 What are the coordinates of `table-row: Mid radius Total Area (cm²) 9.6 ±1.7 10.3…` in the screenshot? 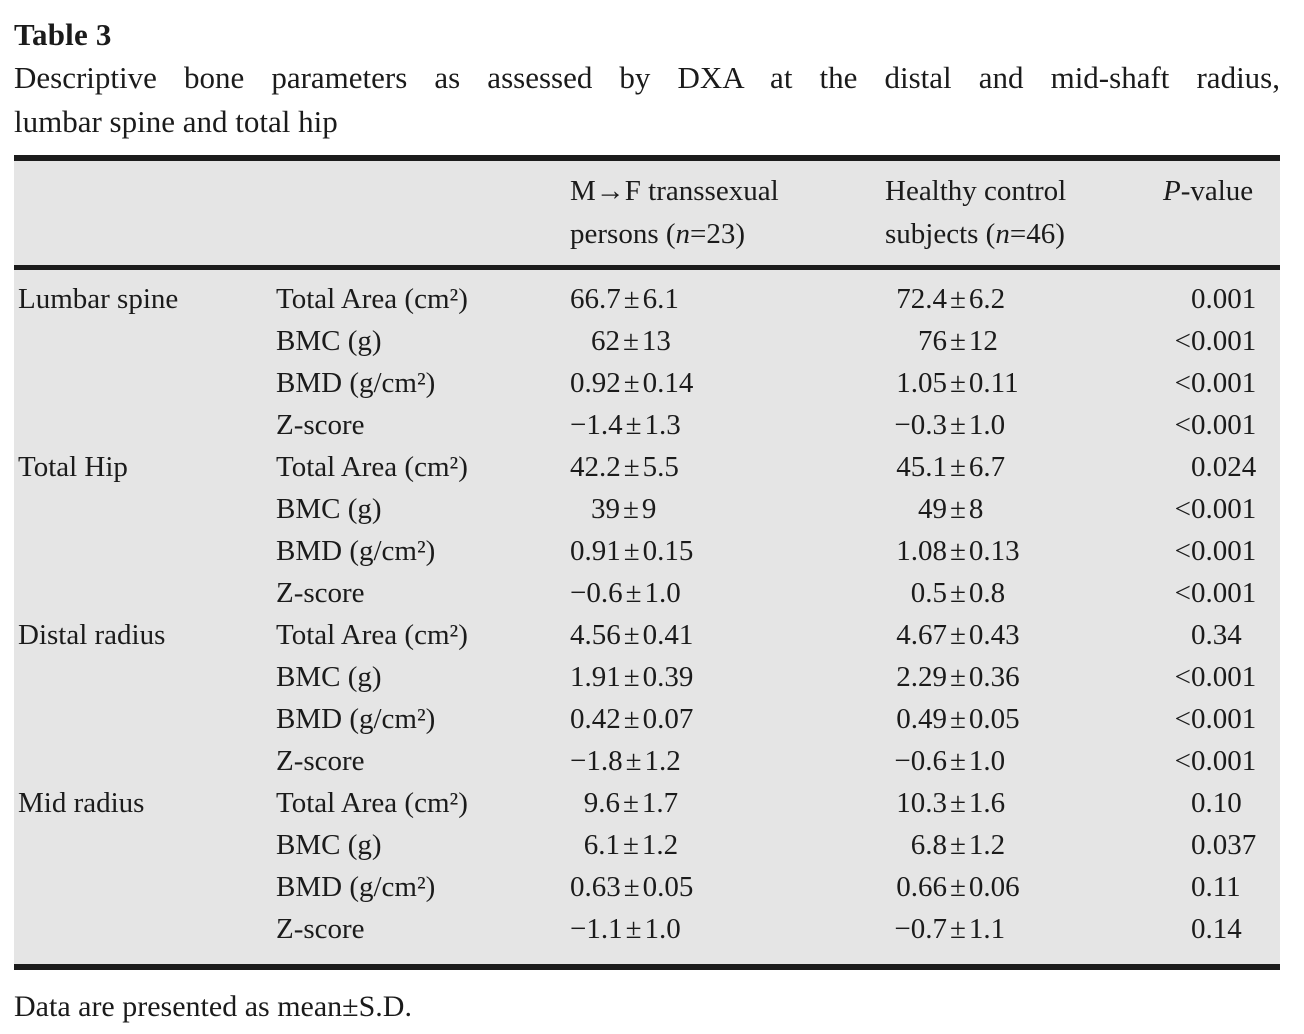 It's located at (649, 803).